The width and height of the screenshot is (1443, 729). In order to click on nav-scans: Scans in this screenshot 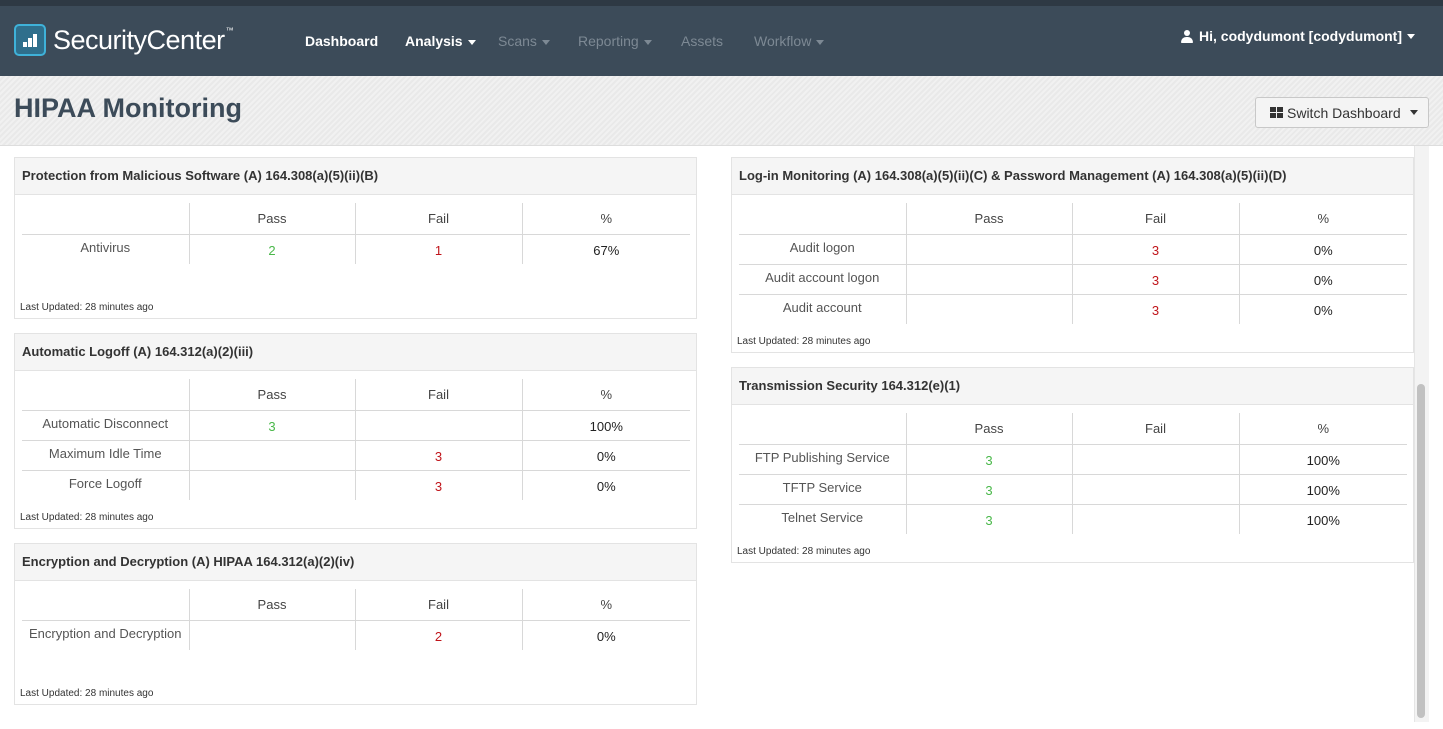, I will do `click(524, 41)`.